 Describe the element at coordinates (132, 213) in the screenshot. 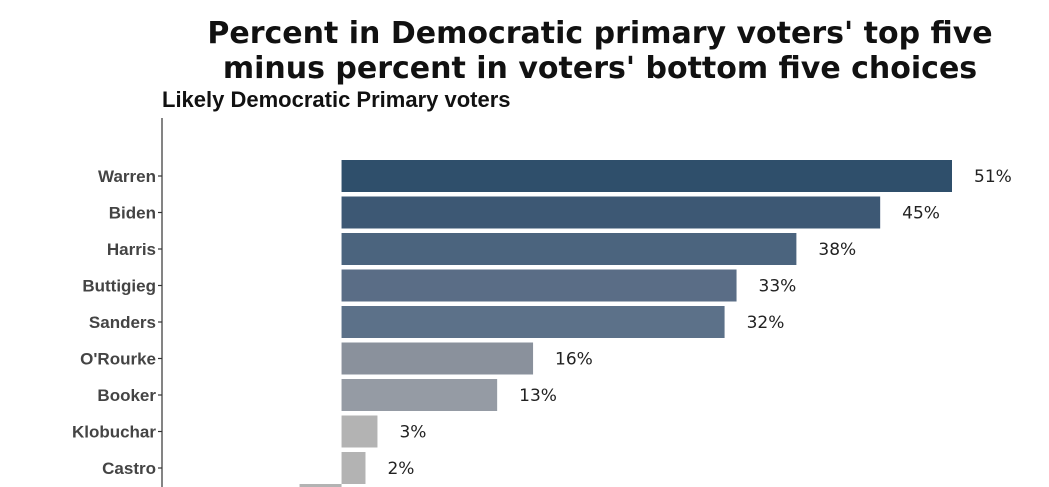

I see `category-label: Biden` at that location.